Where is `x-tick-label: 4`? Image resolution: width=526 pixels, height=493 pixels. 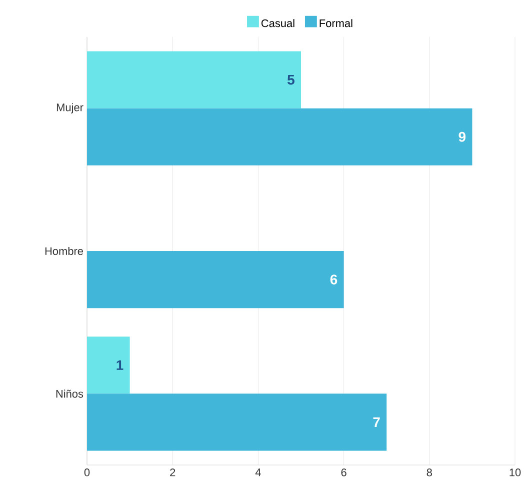 x-tick-label: 4 is located at coordinates (258, 472).